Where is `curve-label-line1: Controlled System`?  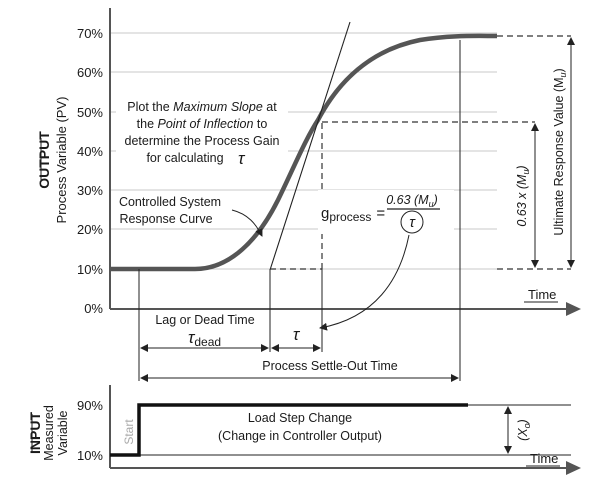 curve-label-line1: Controlled System is located at coordinates (170, 202).